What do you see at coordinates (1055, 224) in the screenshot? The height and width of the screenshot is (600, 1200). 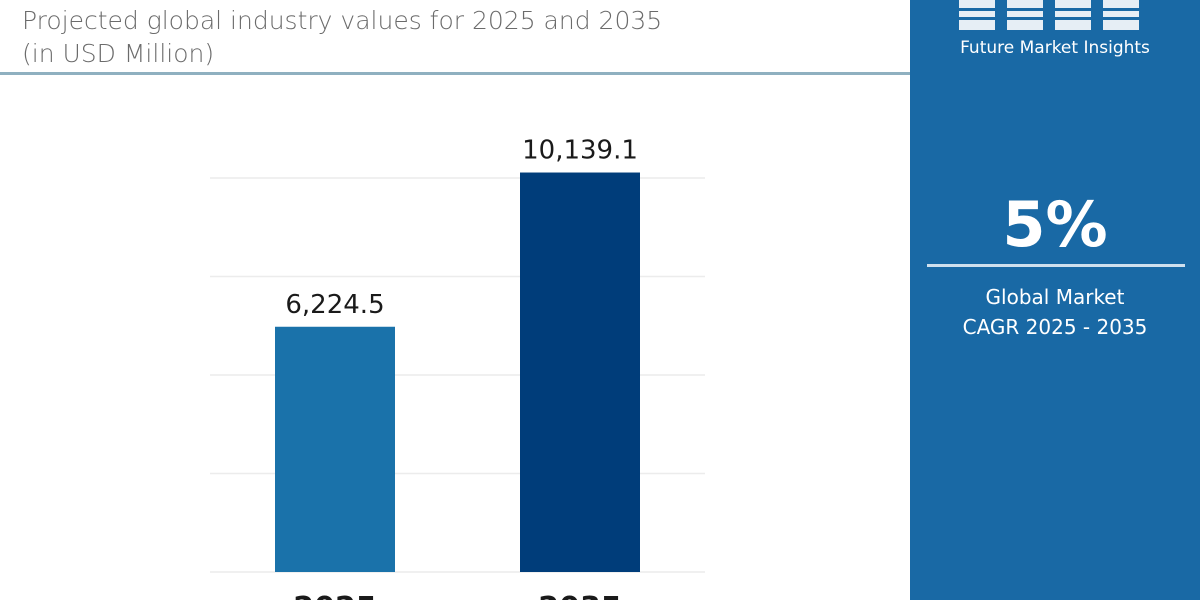 I see `cagr-value: 5%` at bounding box center [1055, 224].